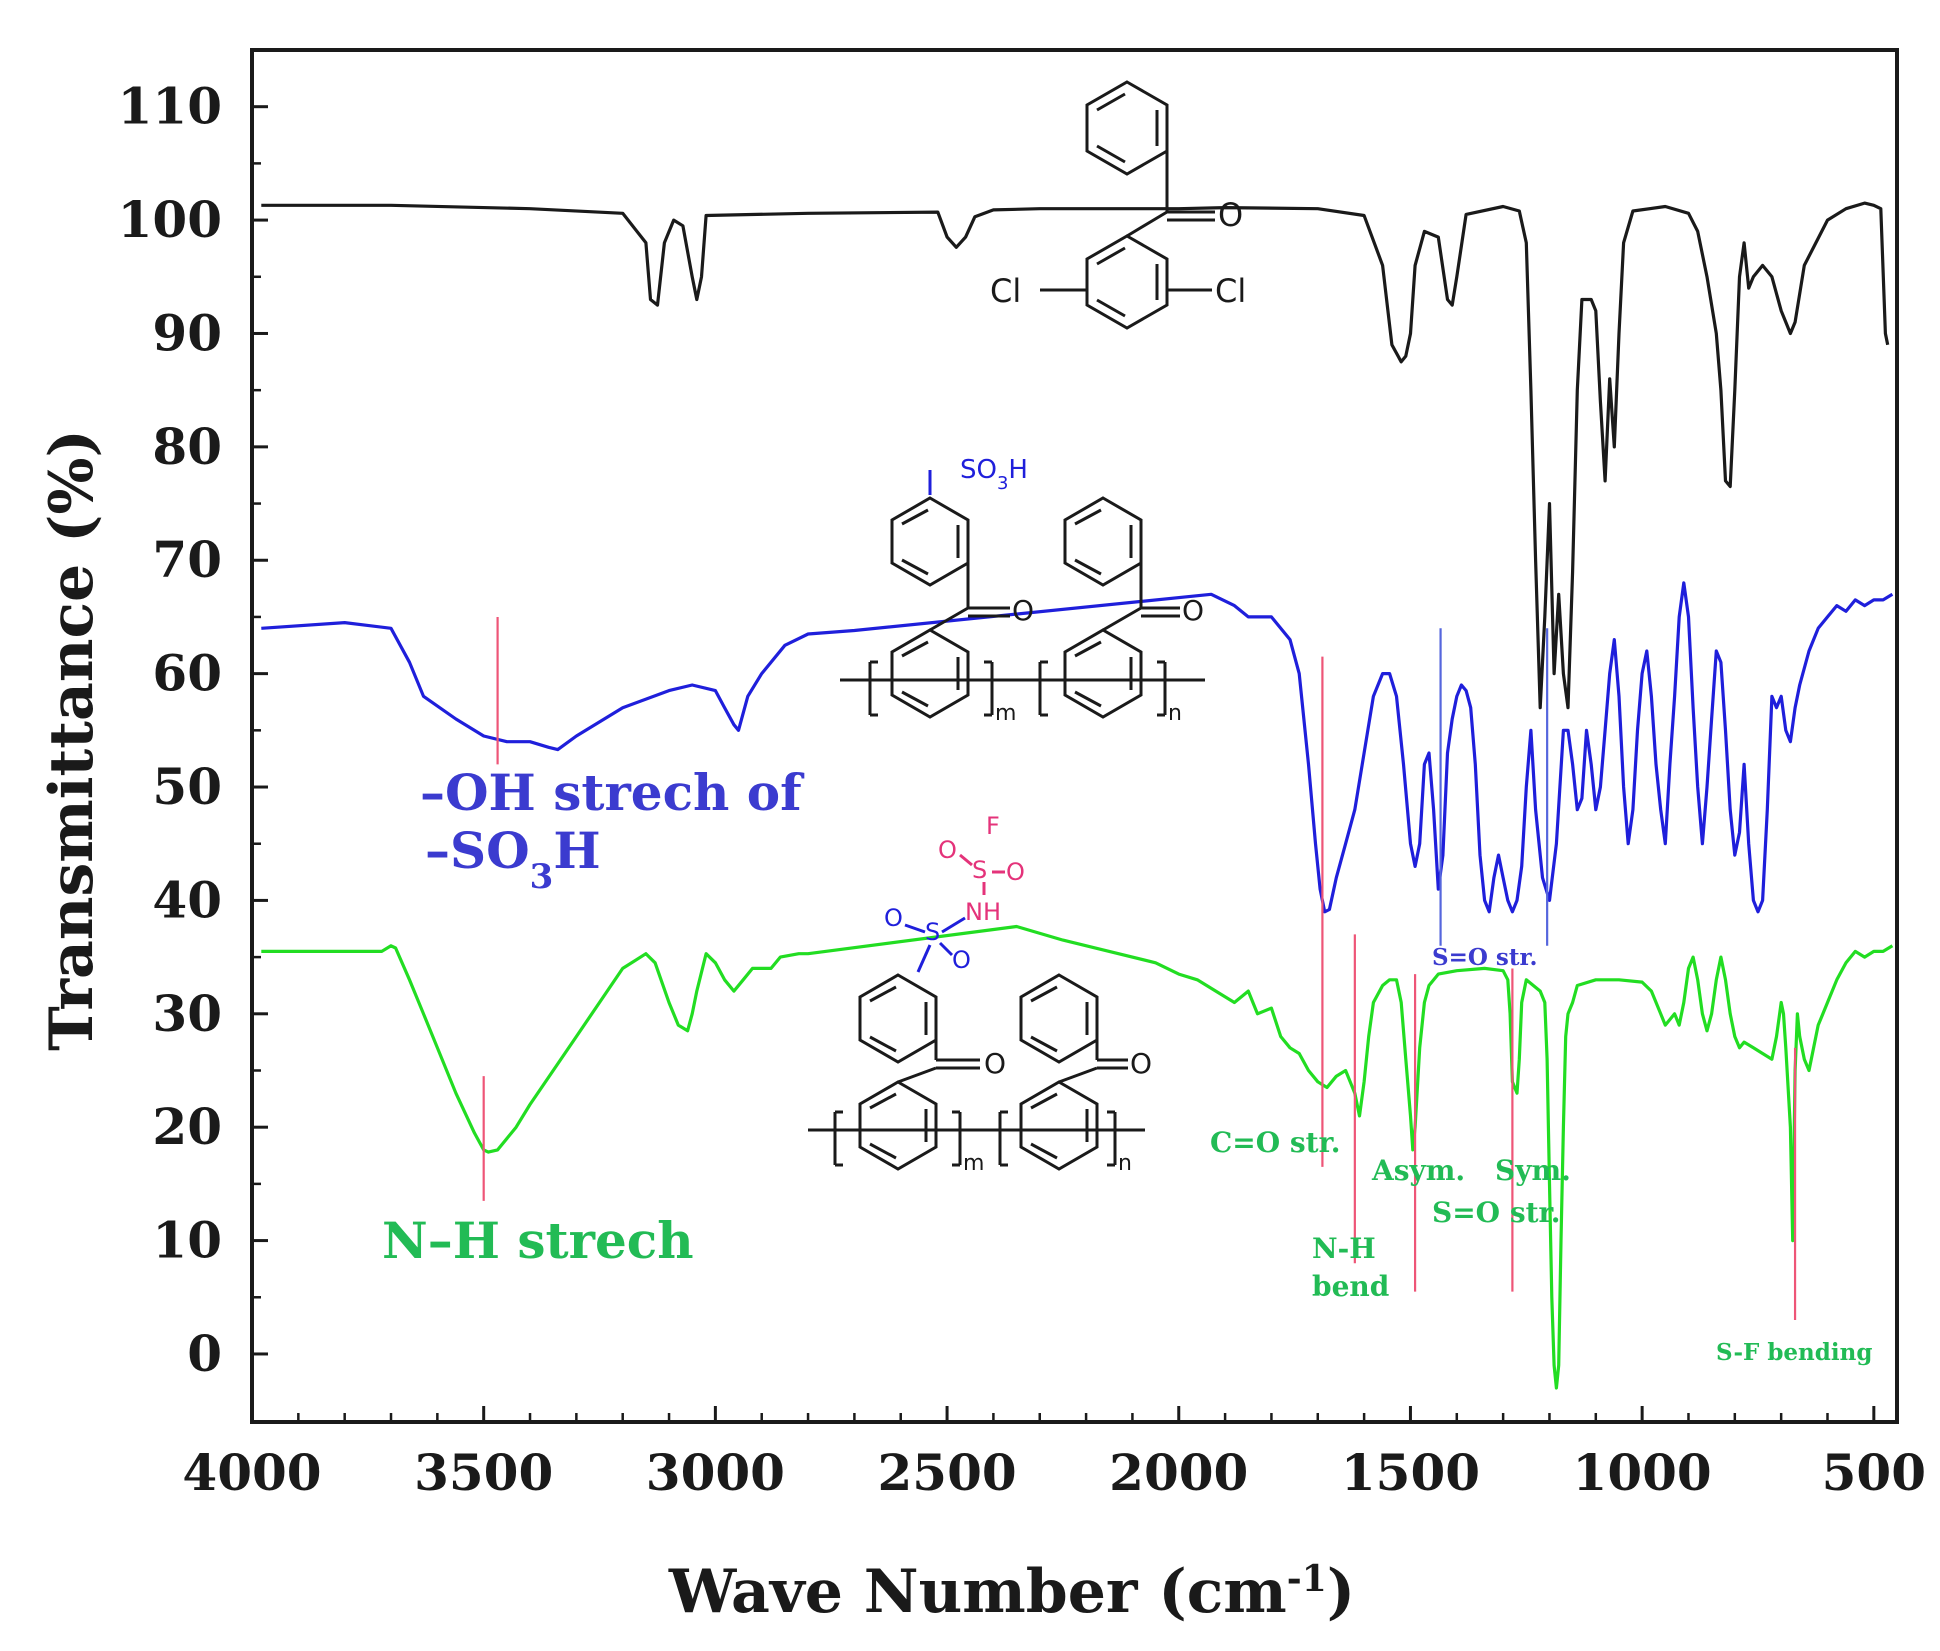 This screenshot has width=1940, height=1651. Describe the element at coordinates (1023, 610) in the screenshot. I see `sulfonated-oxygen-1: O` at that location.